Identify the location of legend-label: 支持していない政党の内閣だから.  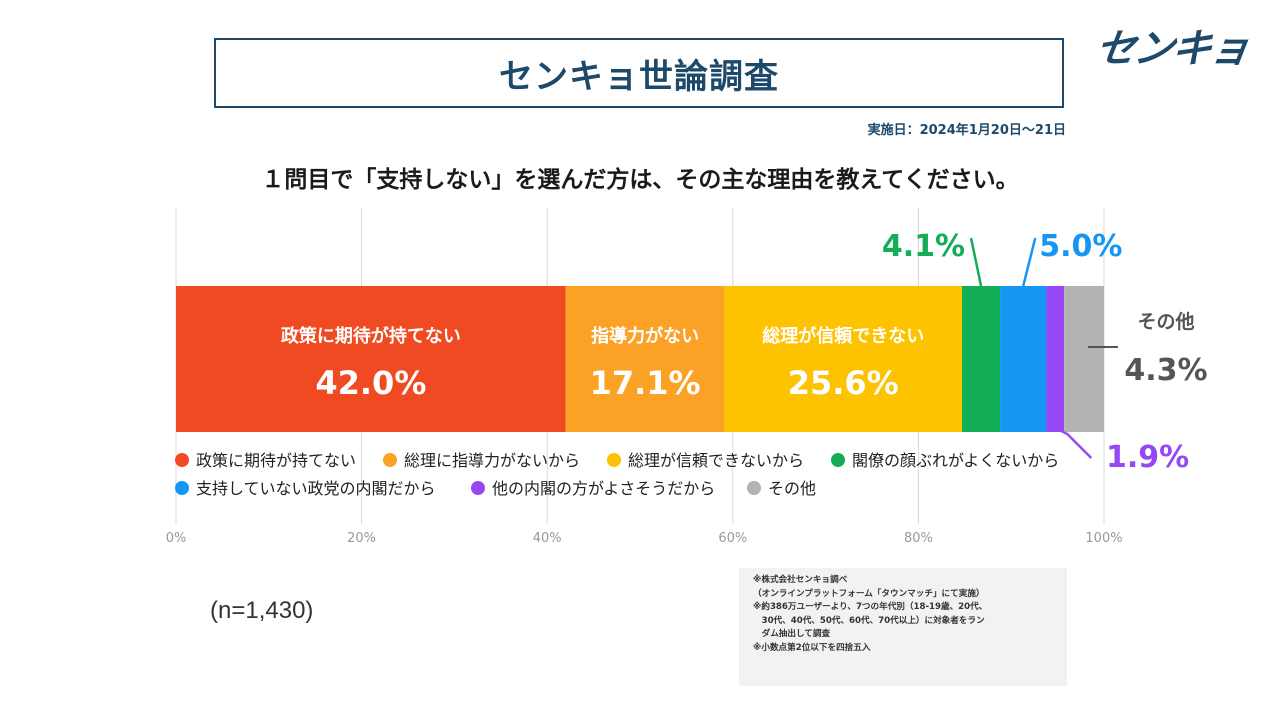
(316, 488).